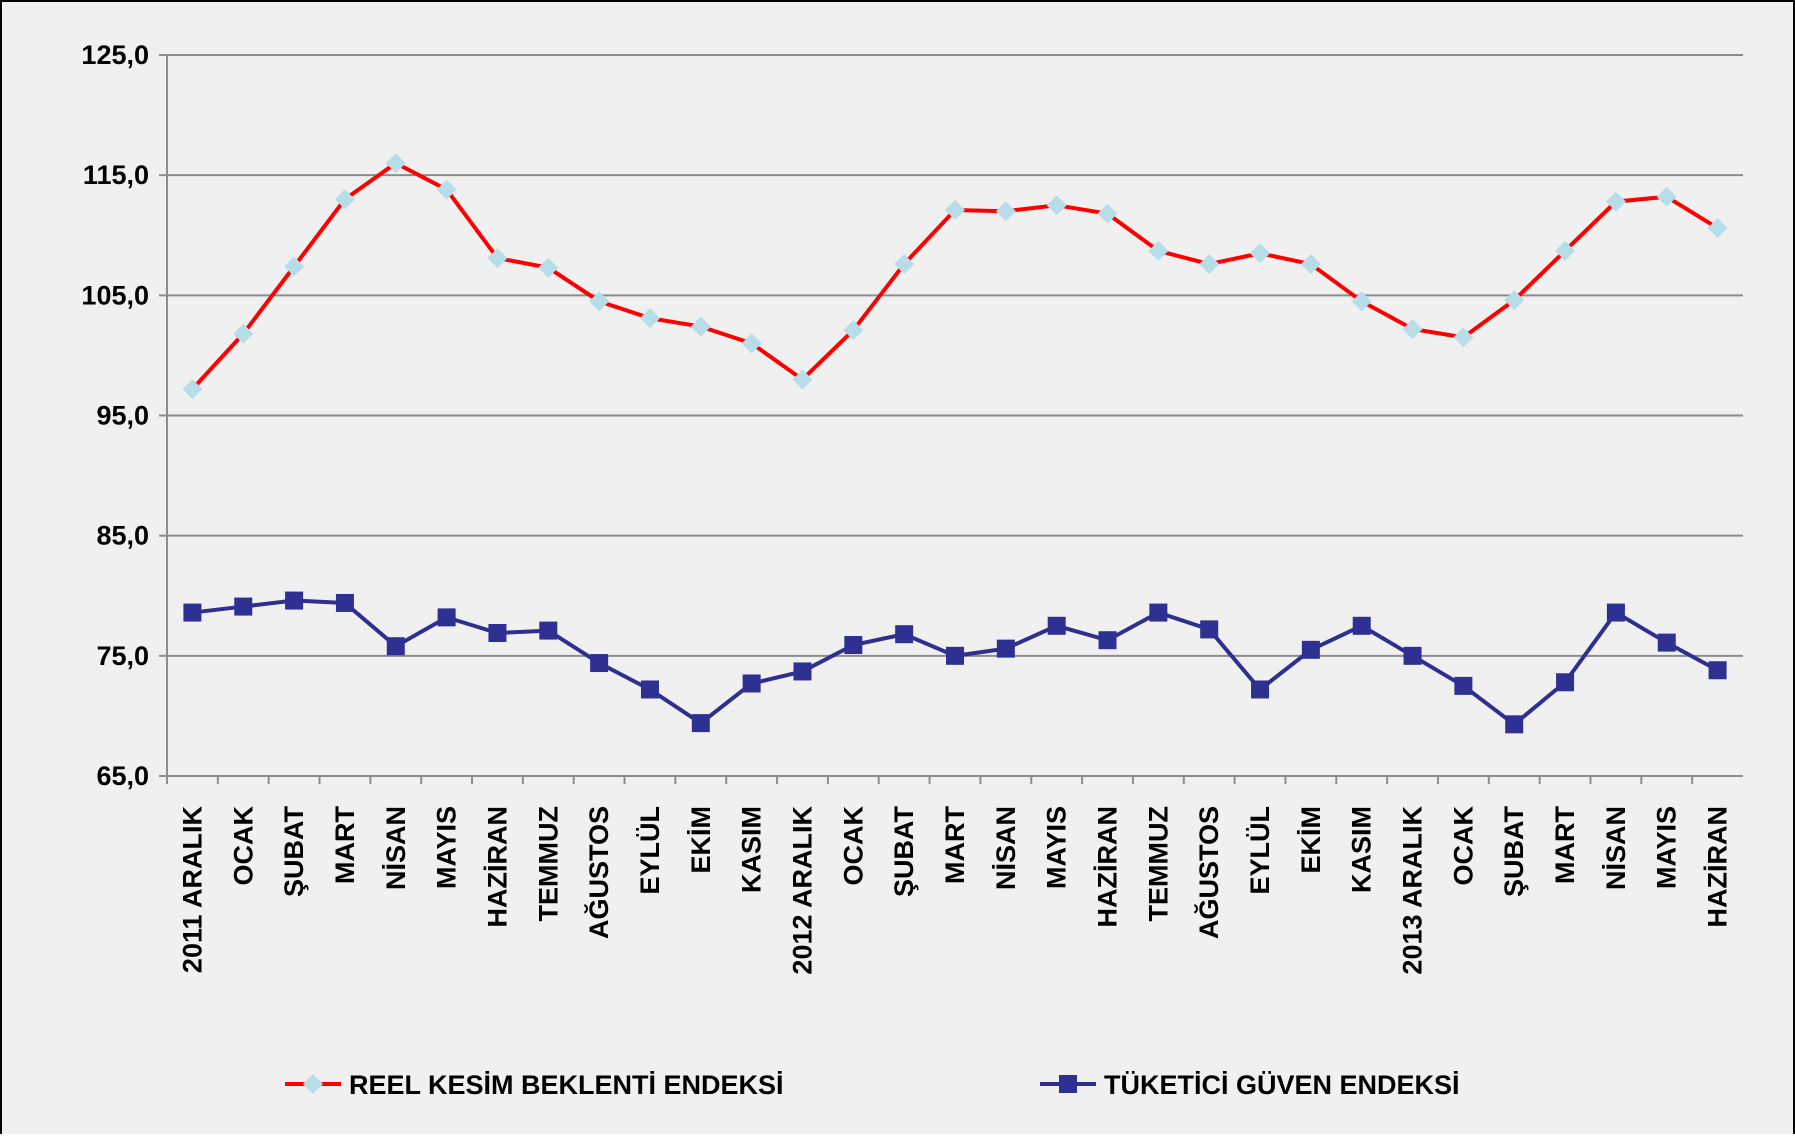 This screenshot has height=1139, width=1795. What do you see at coordinates (598, 872) in the screenshot?
I see `x-tick-label: AĞUSTOS` at bounding box center [598, 872].